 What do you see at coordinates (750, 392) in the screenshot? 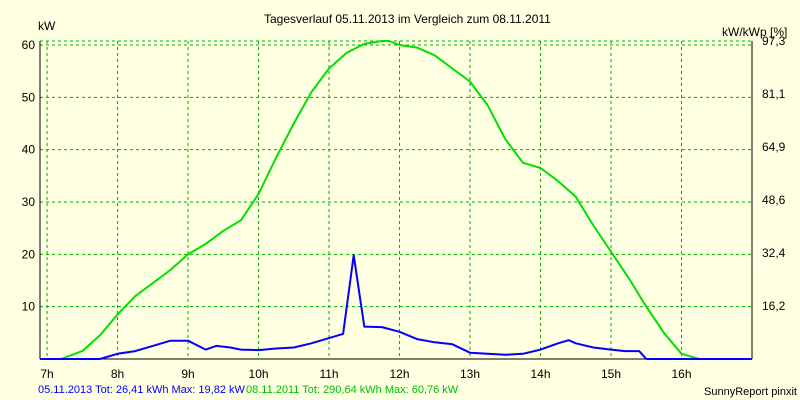
I see `credit-text: SunnyReport pinxit` at bounding box center [750, 392].